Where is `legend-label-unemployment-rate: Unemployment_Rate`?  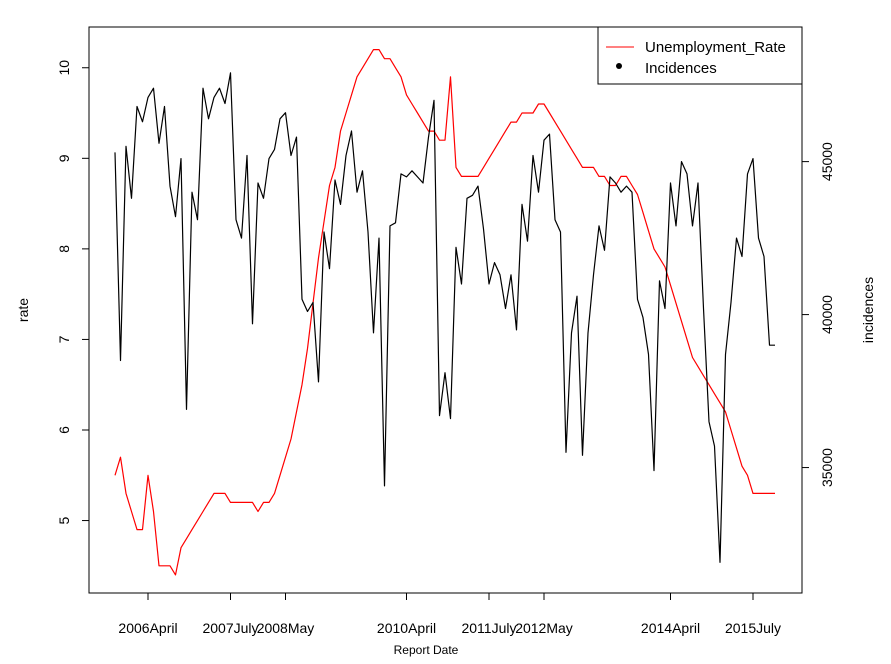 legend-label-unemployment-rate: Unemployment_Rate is located at coordinates (715, 47).